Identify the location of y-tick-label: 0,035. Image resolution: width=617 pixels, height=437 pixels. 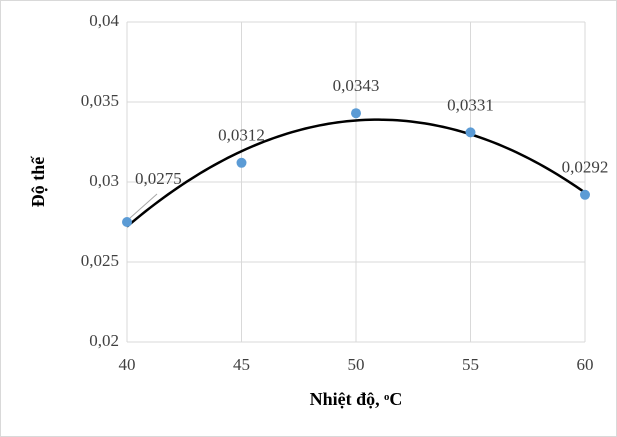
(100, 100).